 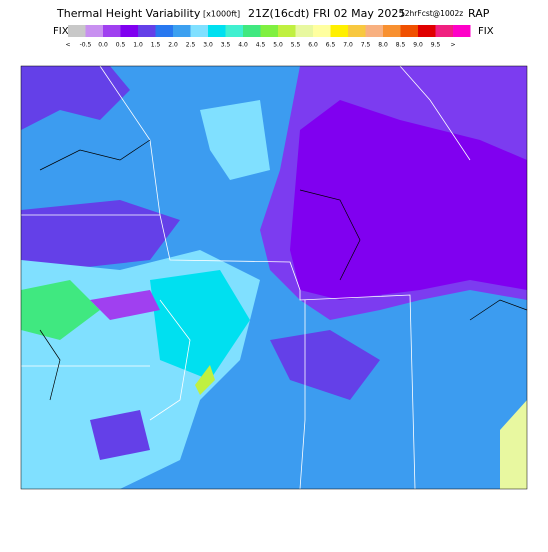 I want to click on model: RAP, so click(x=479, y=13).